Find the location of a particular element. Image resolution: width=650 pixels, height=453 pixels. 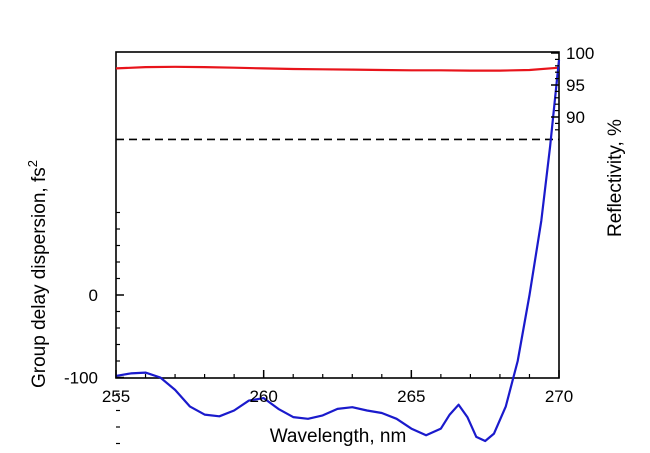

x-axis-label: Wavelength, nm is located at coordinates (338, 436).